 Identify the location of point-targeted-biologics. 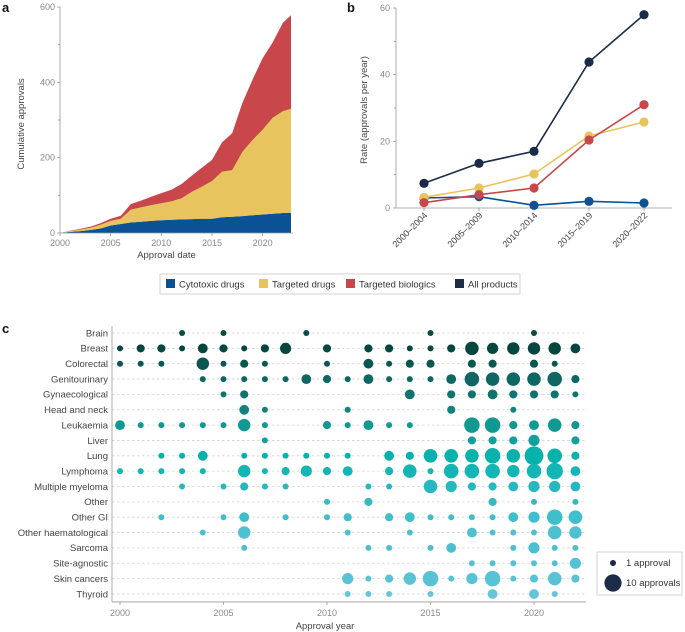
(424, 203).